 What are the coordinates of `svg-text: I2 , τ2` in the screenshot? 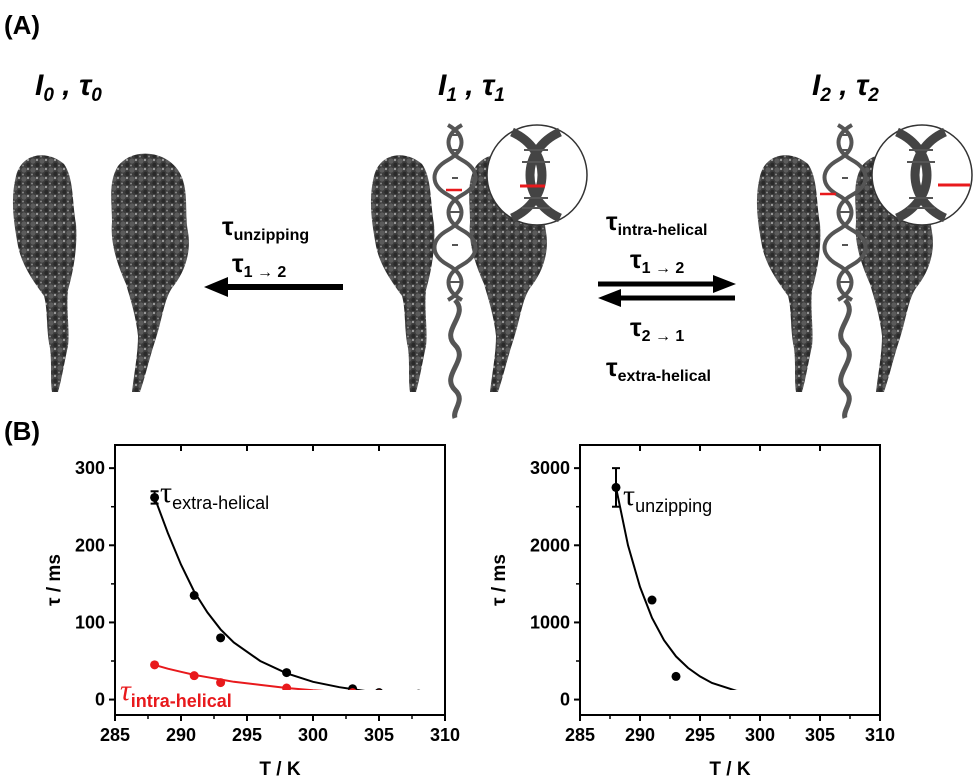 It's located at (845, 87).